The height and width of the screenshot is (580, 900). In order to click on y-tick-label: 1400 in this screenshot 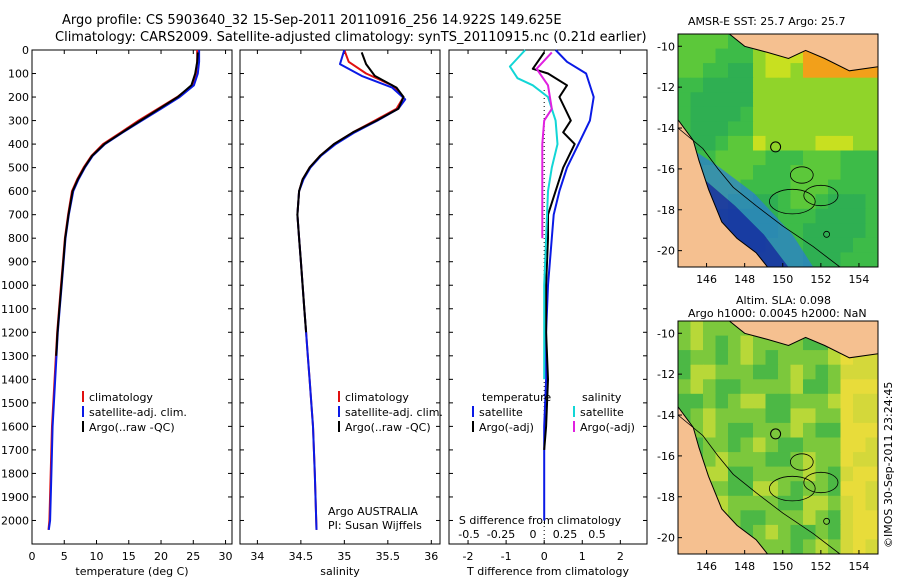, I will do `click(15, 379)`.